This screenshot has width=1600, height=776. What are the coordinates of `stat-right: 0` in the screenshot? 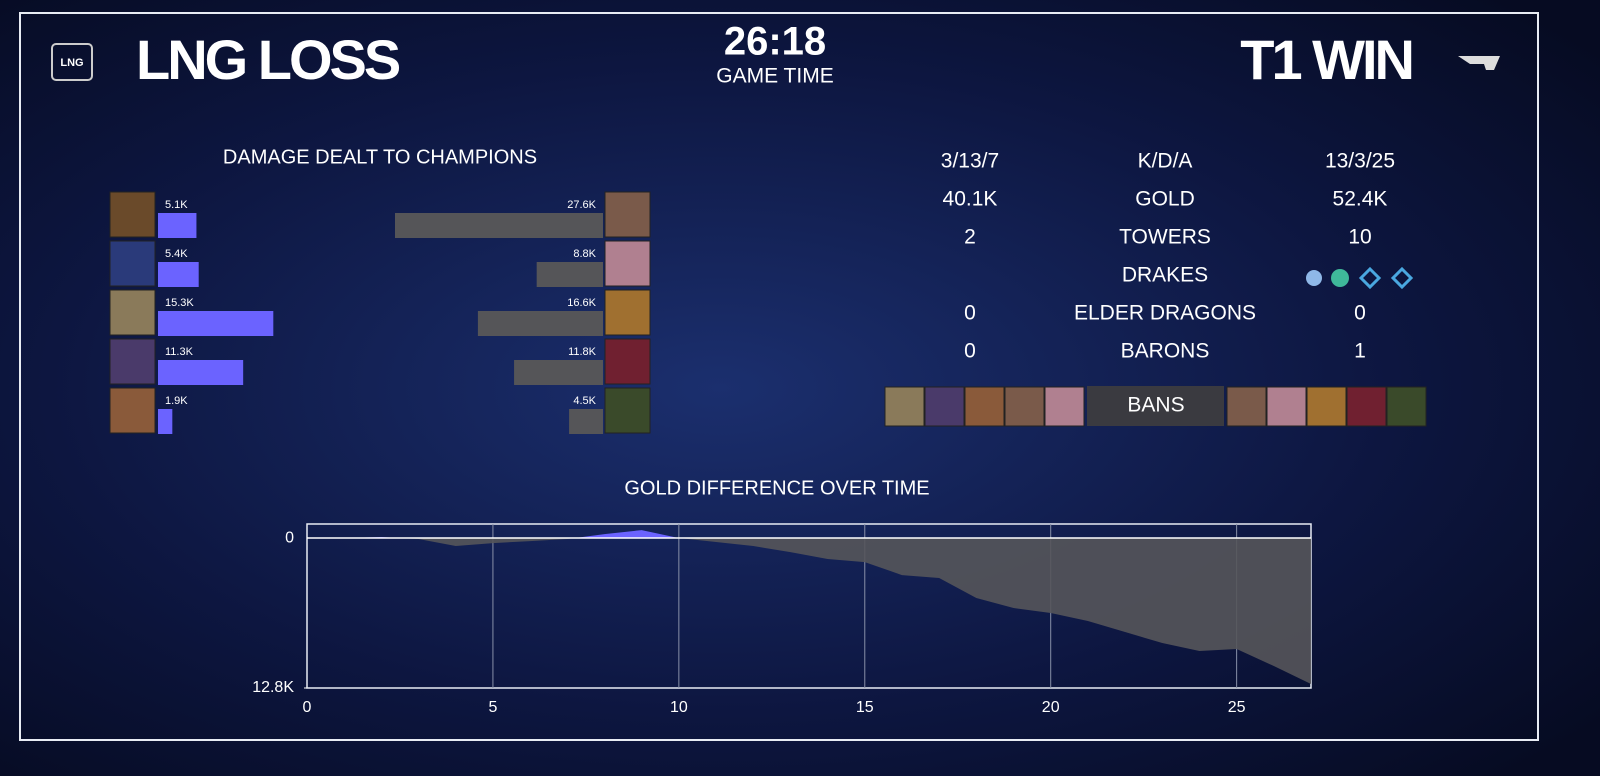 It's located at (1360, 313).